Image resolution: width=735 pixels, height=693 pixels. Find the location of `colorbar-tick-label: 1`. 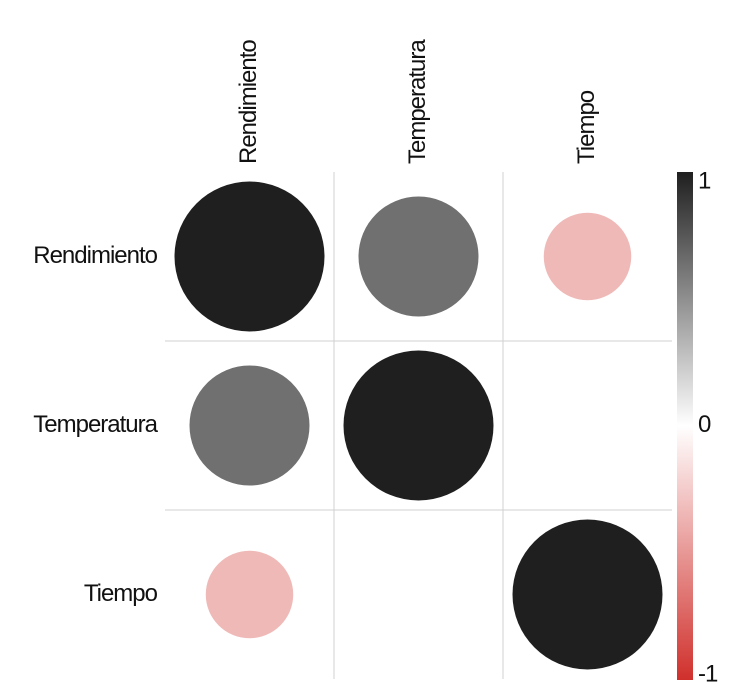

colorbar-tick-label: 1 is located at coordinates (704, 180).